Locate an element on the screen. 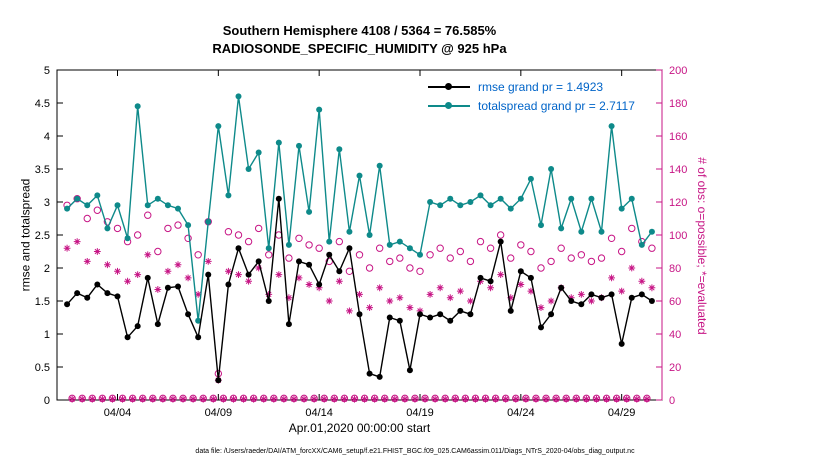  svg-text: 1.5 is located at coordinates (42, 302).